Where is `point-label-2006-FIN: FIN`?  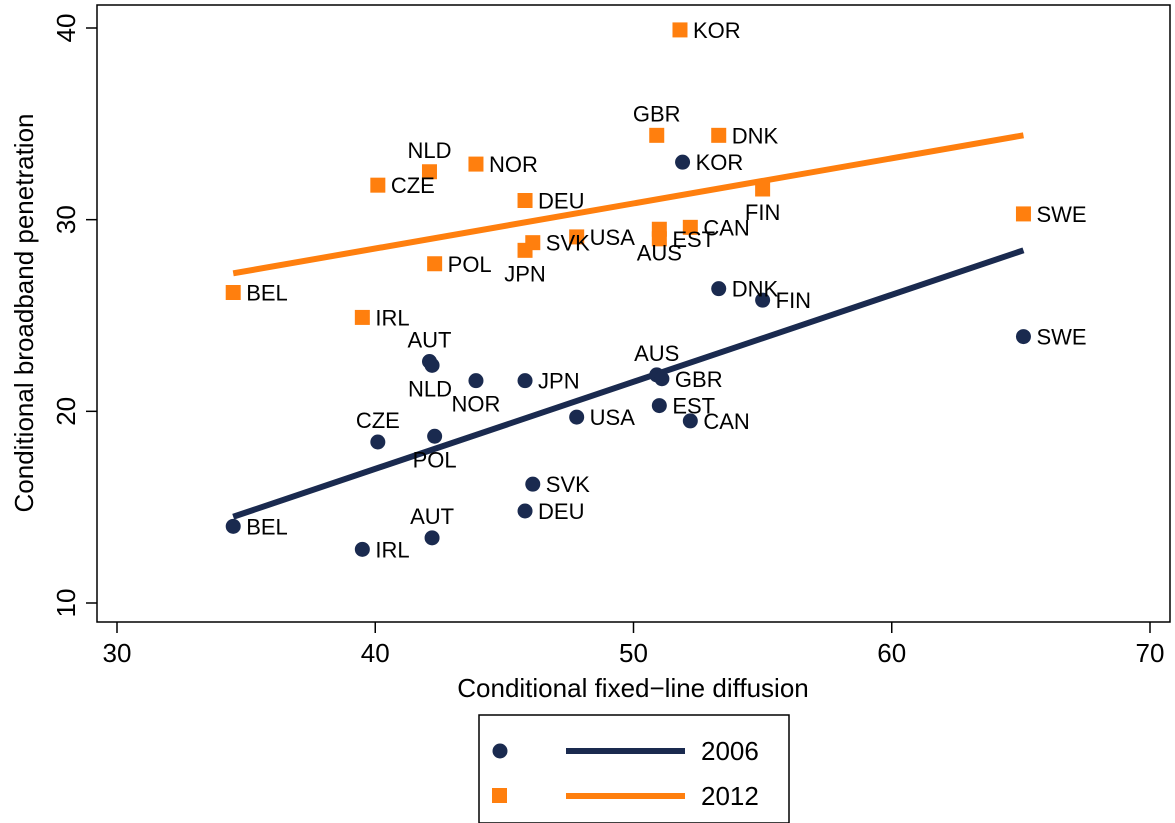
point-label-2006-FIN: FIN is located at coordinates (793, 300).